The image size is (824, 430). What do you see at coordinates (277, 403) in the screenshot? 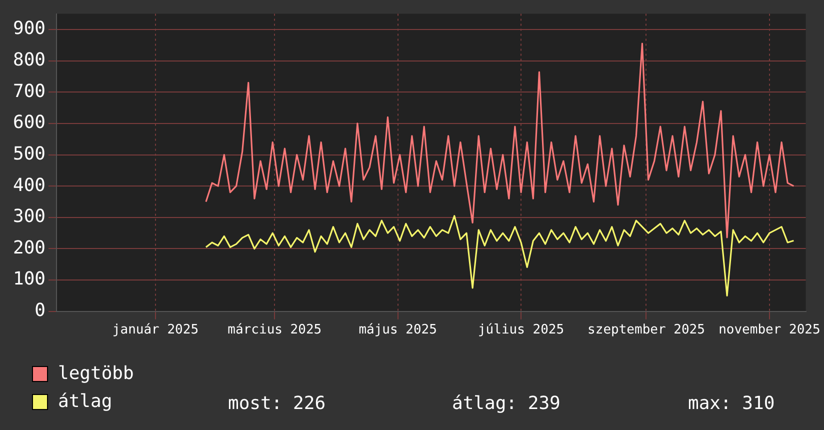
I see `text: most: 226` at bounding box center [277, 403].